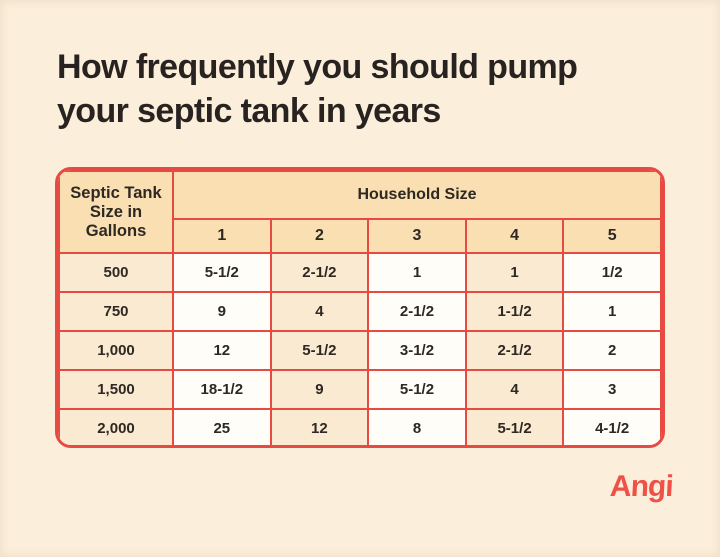 Image resolution: width=720 pixels, height=557 pixels. I want to click on table-row-2000: 2,000 25 12 8 5-1/2 4-1/2, so click(360, 426).